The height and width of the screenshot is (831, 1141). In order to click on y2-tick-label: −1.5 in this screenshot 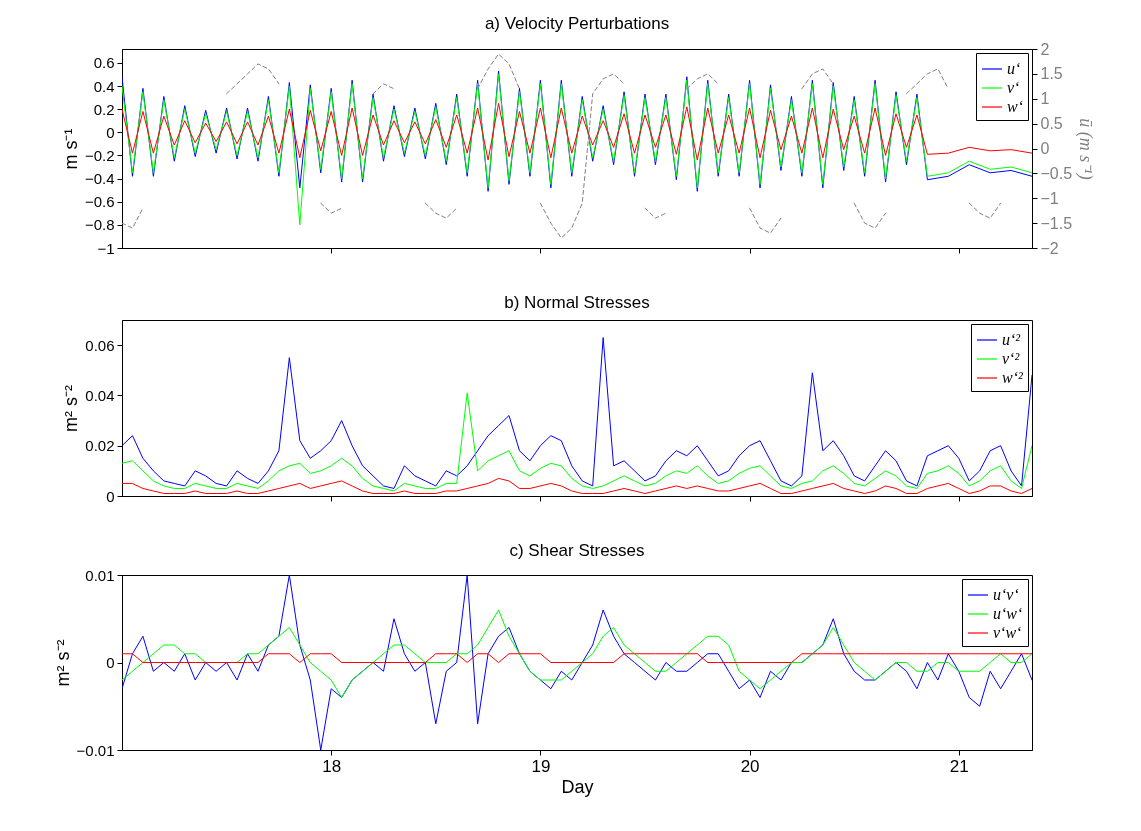, I will do `click(1056, 223)`.